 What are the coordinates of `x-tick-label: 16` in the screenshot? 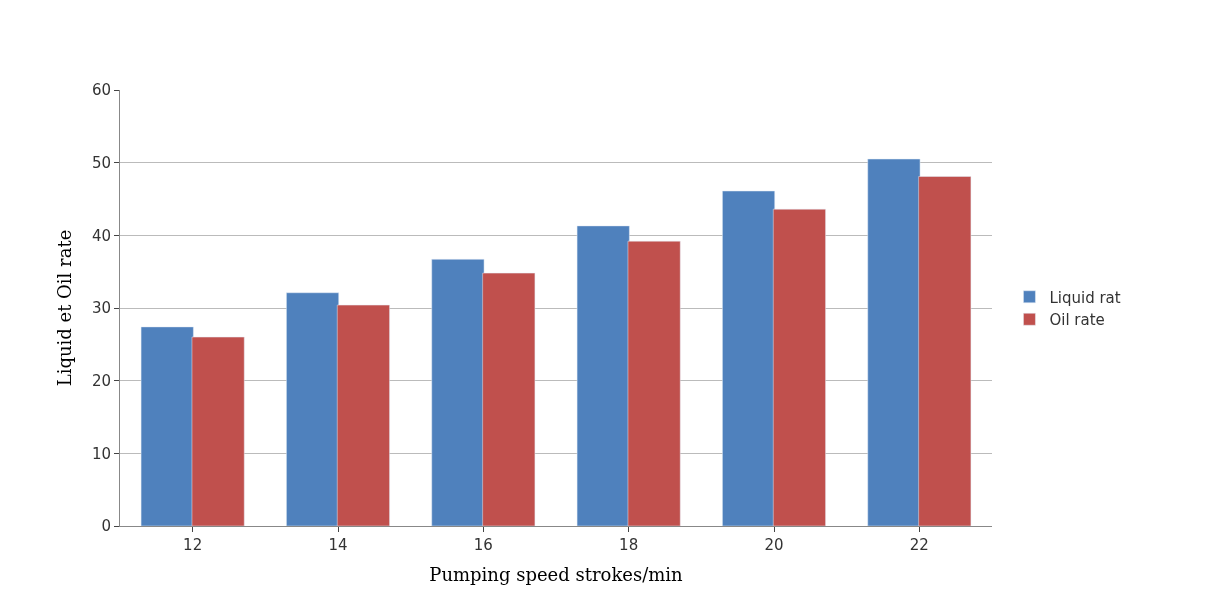 It's located at (483, 545).